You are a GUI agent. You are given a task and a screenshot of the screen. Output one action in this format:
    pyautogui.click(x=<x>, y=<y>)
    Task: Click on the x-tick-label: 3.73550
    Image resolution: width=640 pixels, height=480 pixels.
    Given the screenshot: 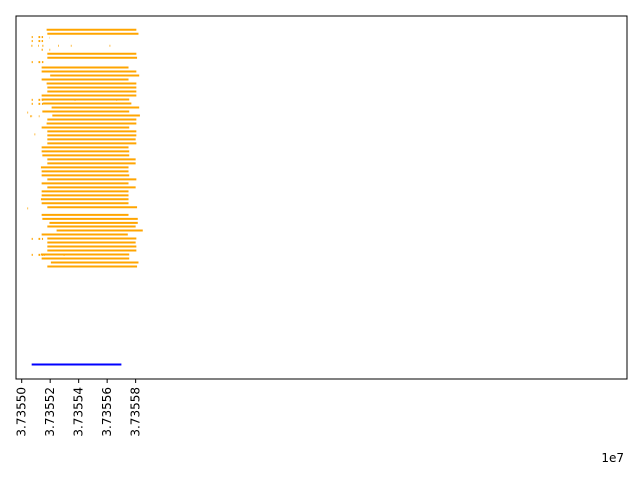 What is the action you would take?
    pyautogui.click(x=22, y=412)
    